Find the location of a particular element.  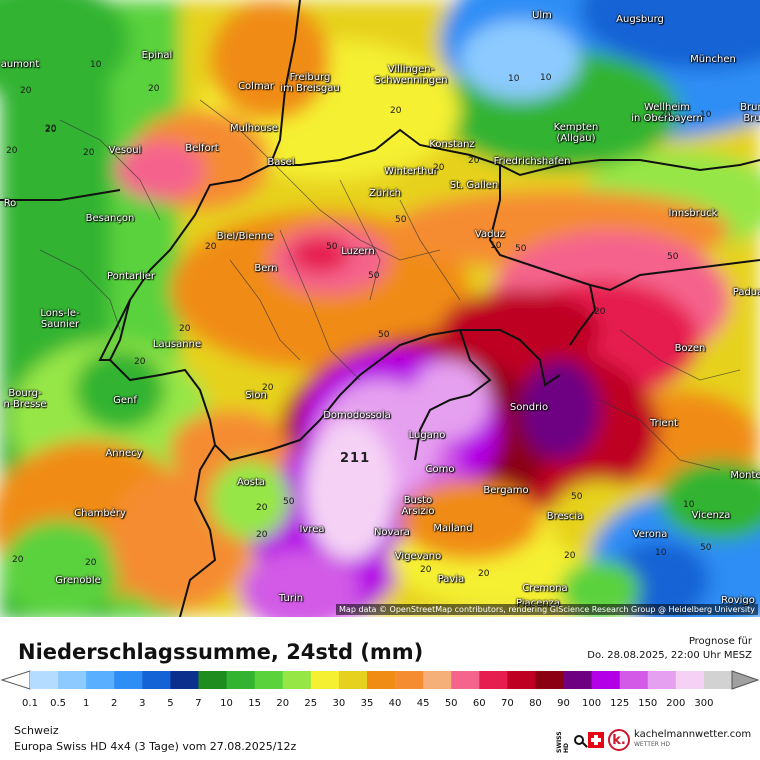

city-label: Ulm is located at coordinates (542, 15).